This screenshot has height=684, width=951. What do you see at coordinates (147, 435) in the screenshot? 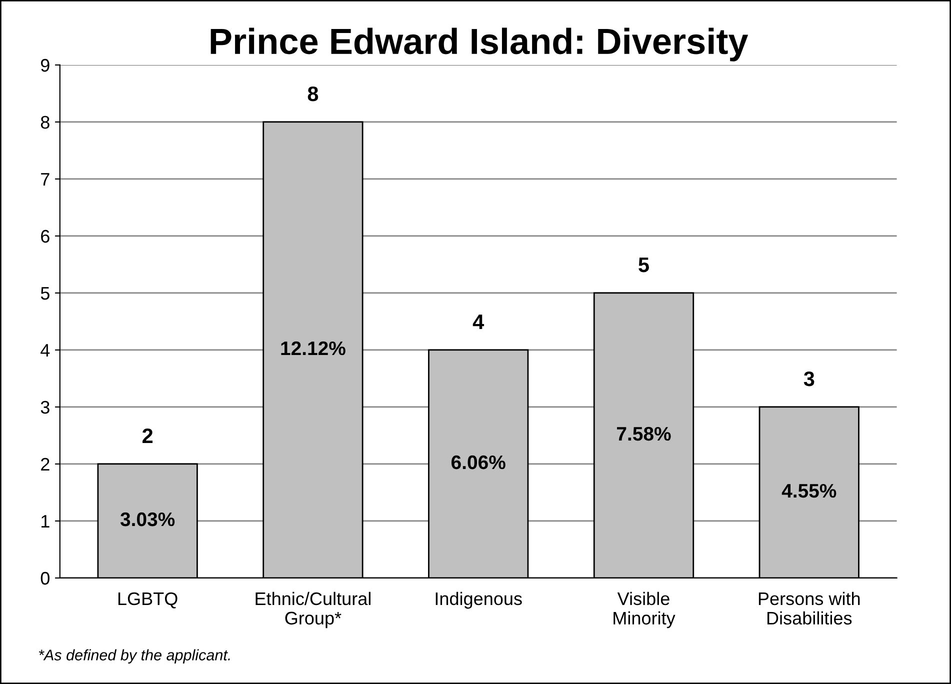
I see `data-label: 2` at bounding box center [147, 435].